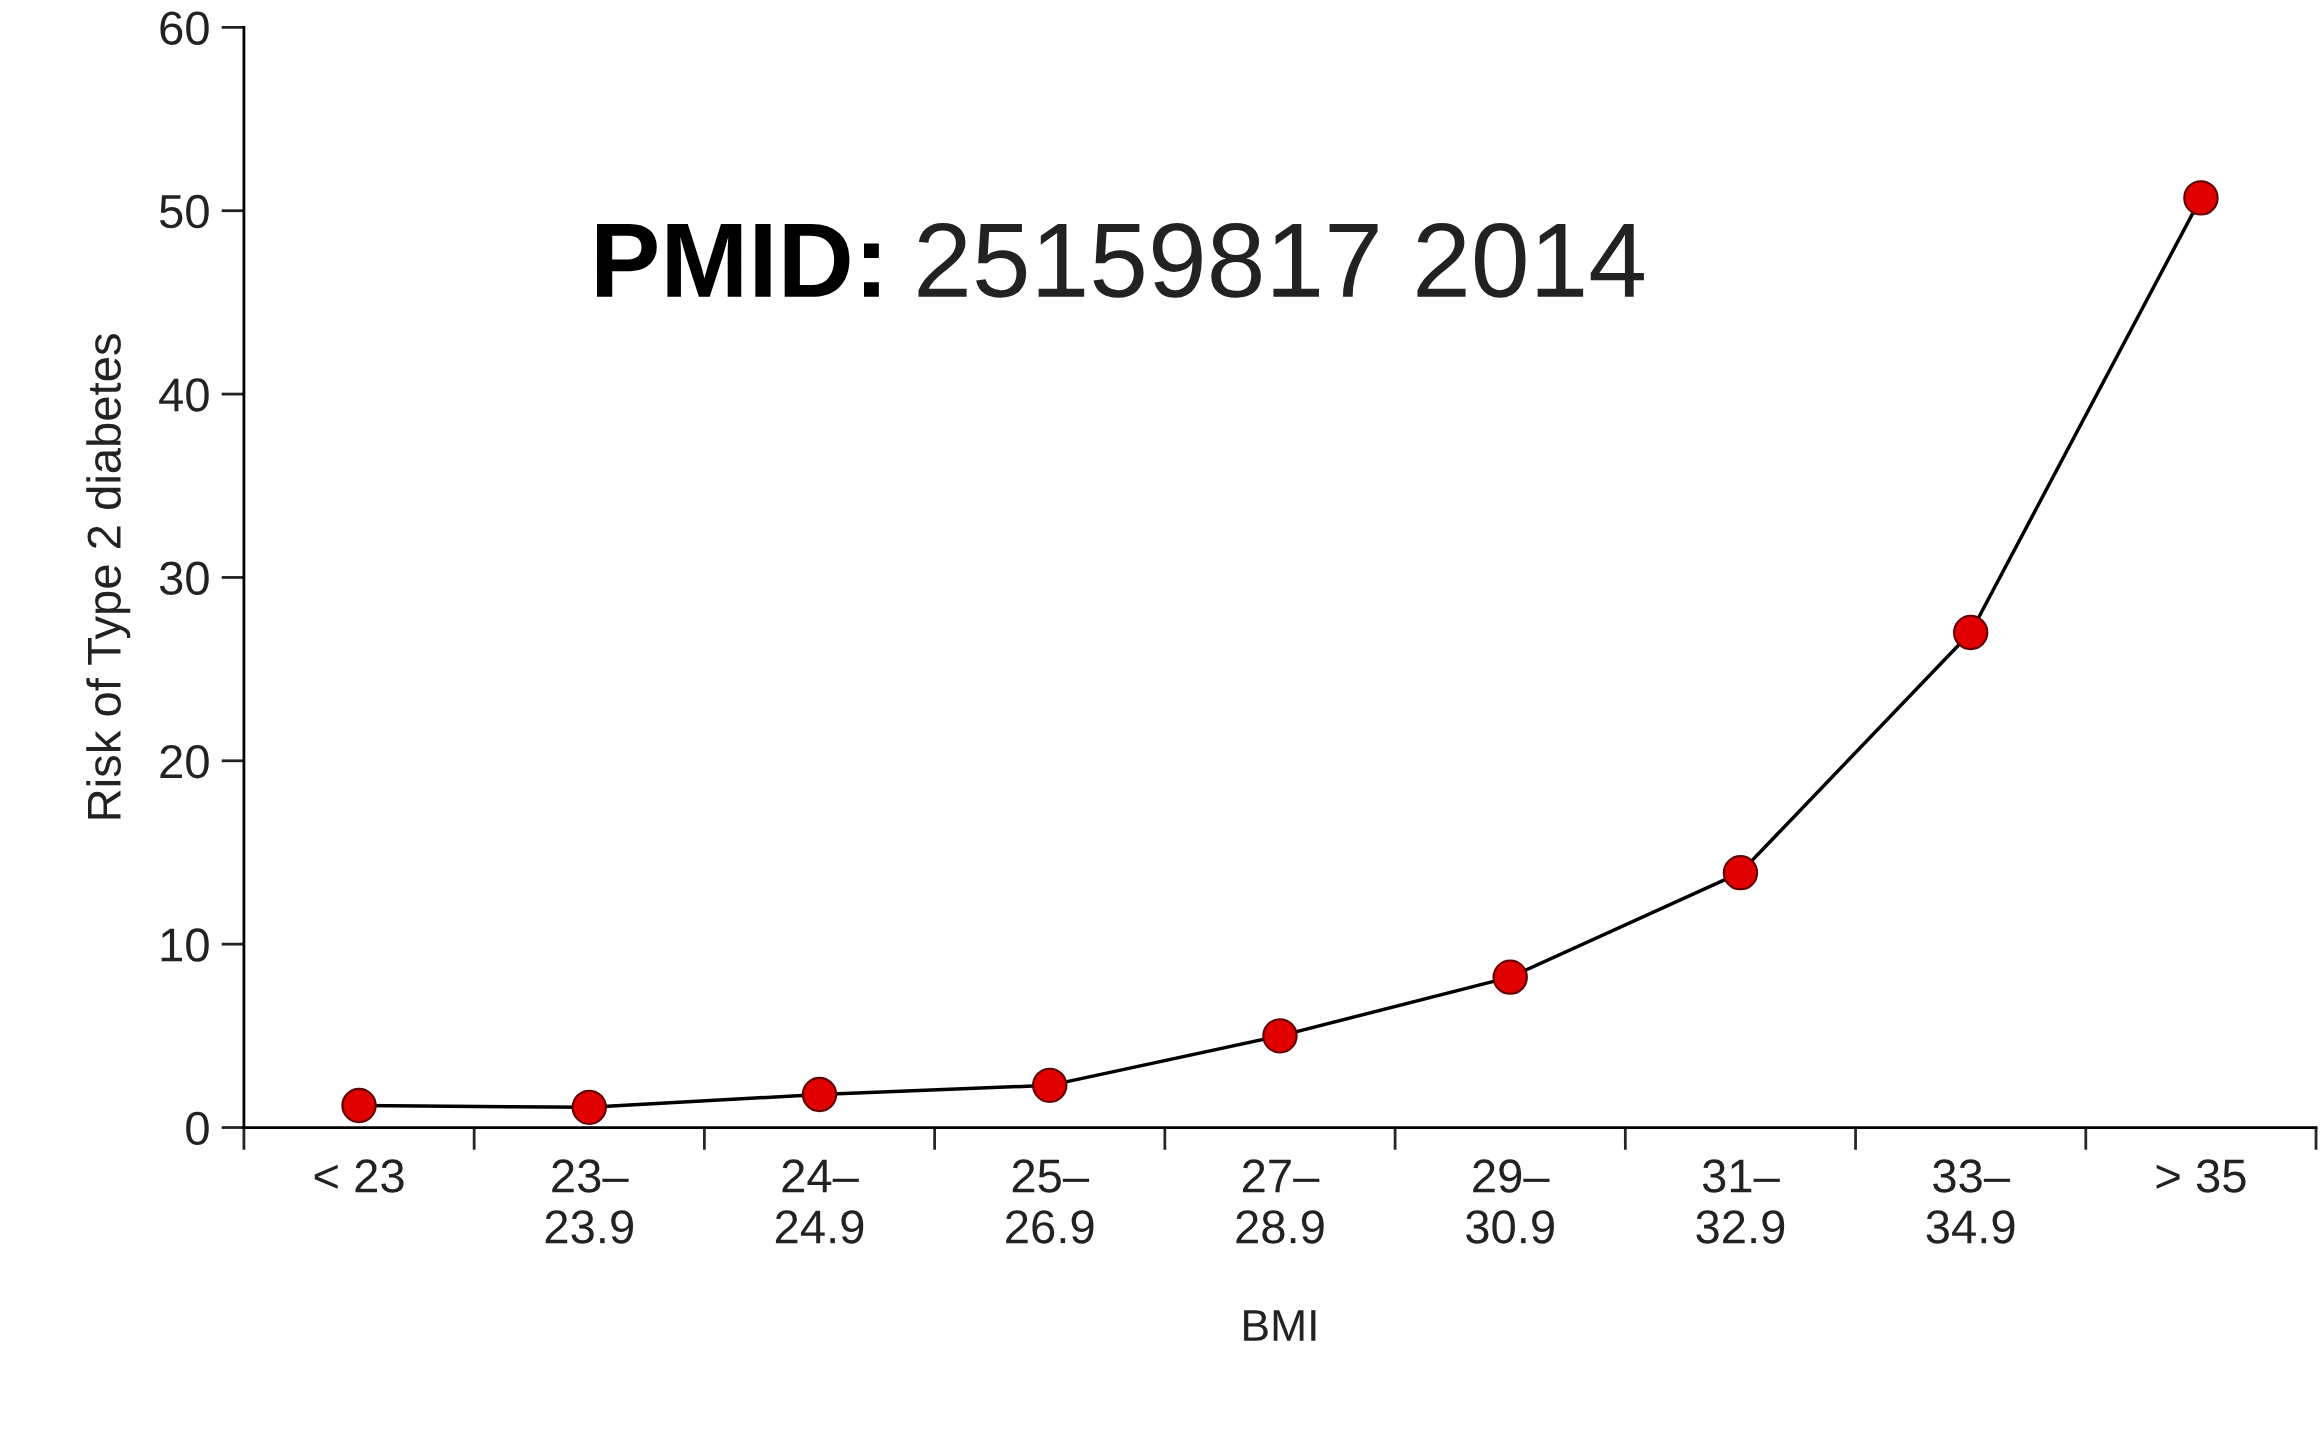 This screenshot has height=1440, width=2323. I want to click on x-tick-label: 31– 32.9, so click(1740, 1201).